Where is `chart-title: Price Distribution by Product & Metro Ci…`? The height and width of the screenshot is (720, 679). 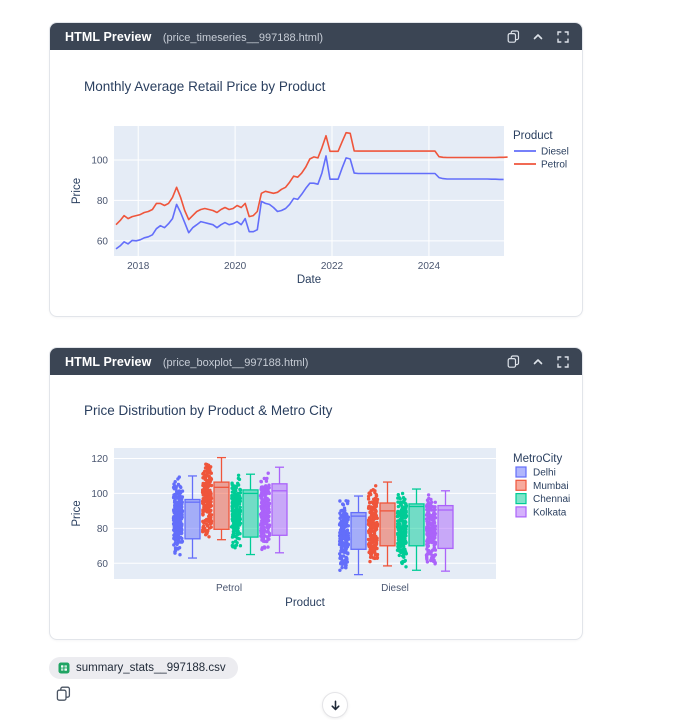
chart-title: Price Distribution by Product & Metro Ci… is located at coordinates (208, 410).